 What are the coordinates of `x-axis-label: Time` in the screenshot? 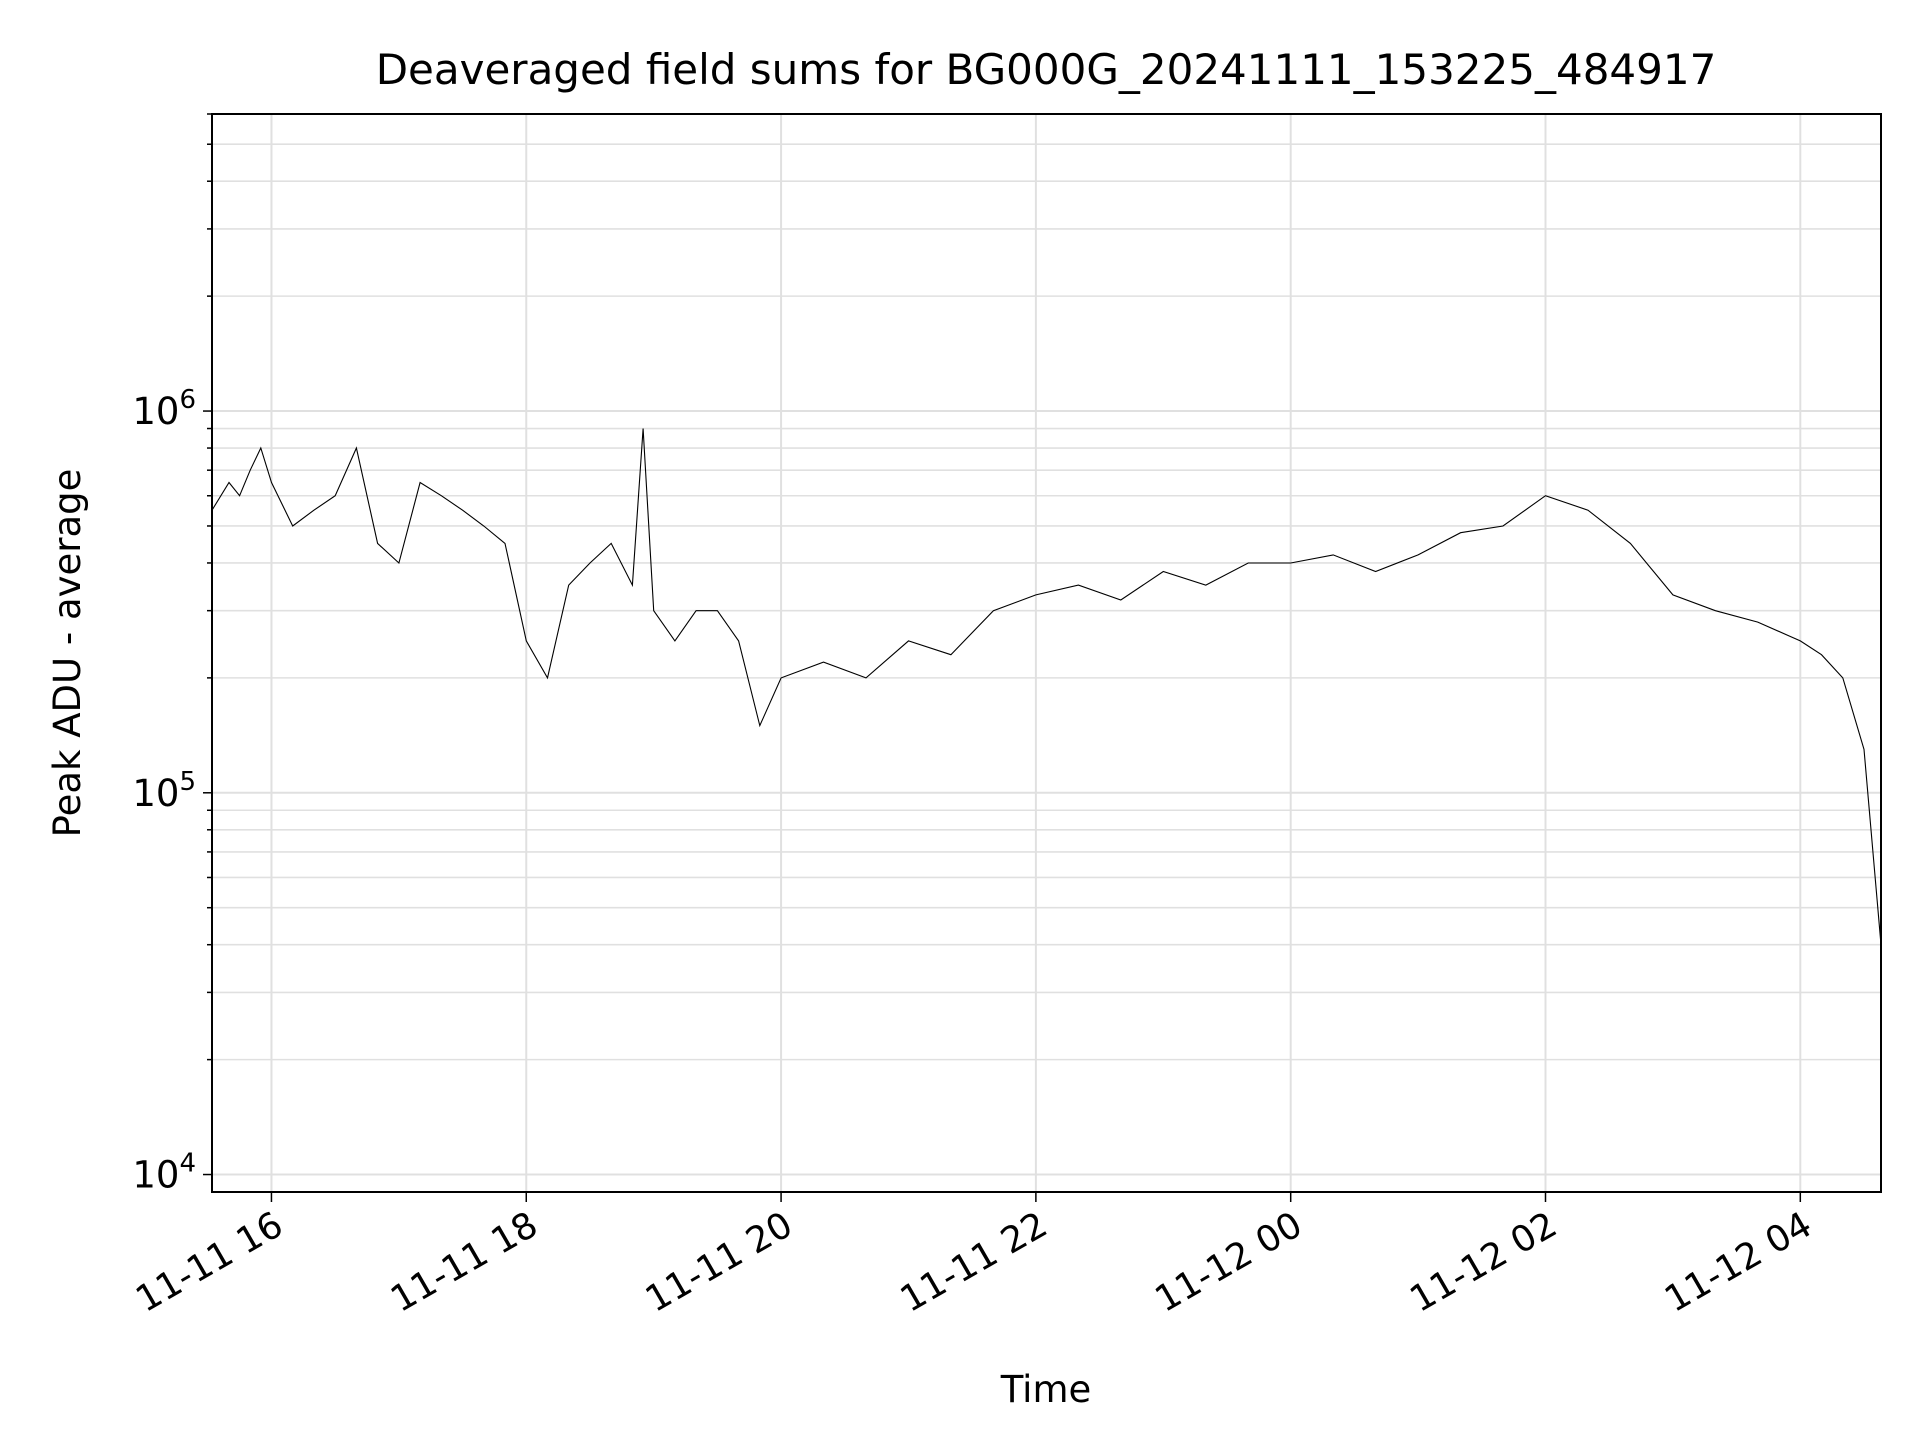 It's located at (1046, 1389).